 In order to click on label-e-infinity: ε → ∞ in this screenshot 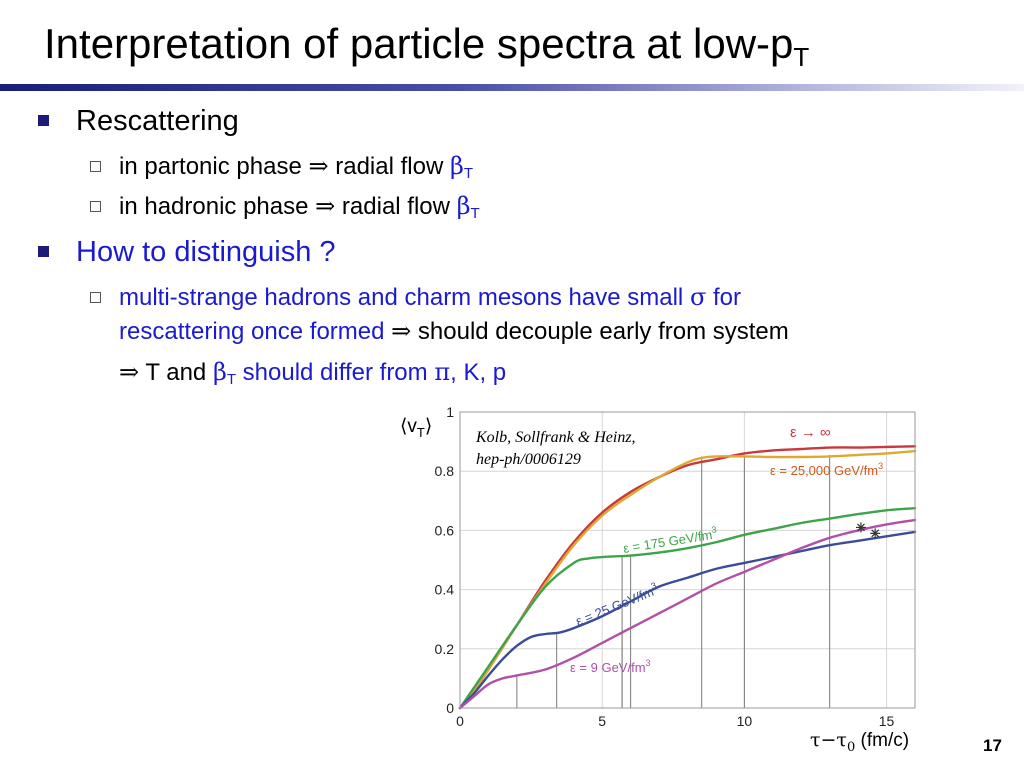, I will do `click(810, 432)`.